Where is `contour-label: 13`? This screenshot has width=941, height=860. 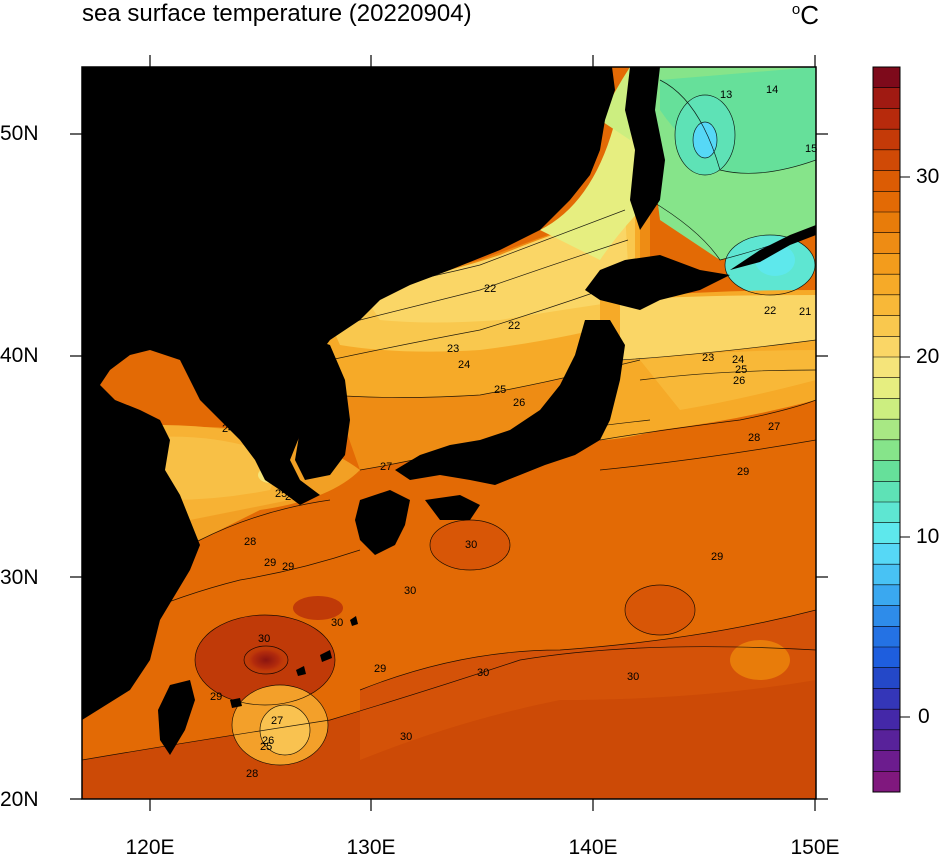 contour-label: 13 is located at coordinates (726, 95).